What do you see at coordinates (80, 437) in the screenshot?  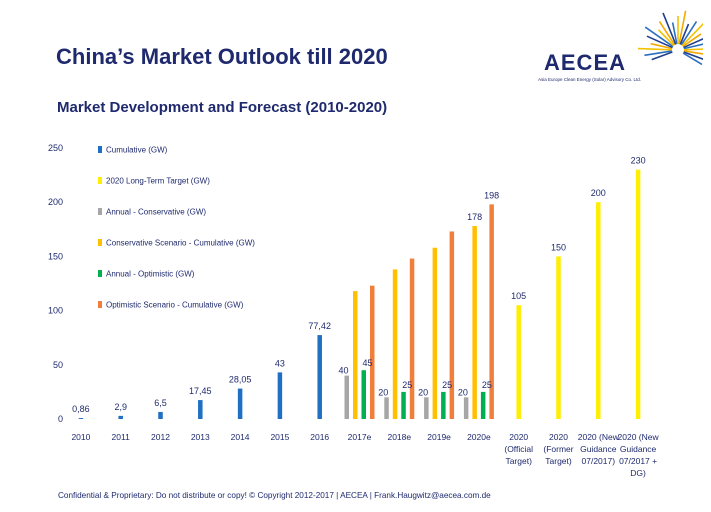 I see `x-tick-label: 2010` at bounding box center [80, 437].